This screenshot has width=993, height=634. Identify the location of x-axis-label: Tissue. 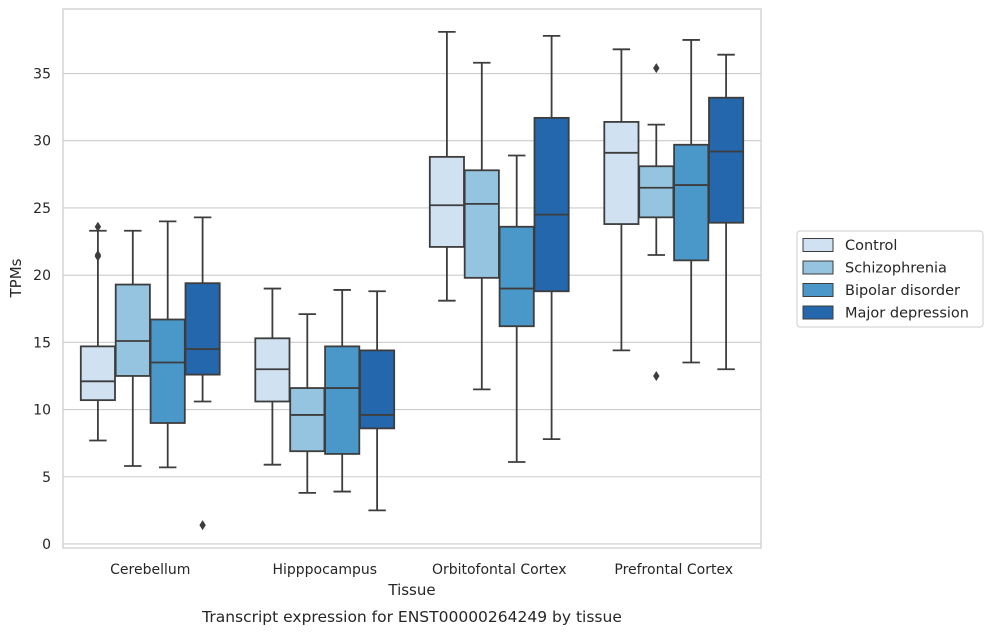
(411, 590).